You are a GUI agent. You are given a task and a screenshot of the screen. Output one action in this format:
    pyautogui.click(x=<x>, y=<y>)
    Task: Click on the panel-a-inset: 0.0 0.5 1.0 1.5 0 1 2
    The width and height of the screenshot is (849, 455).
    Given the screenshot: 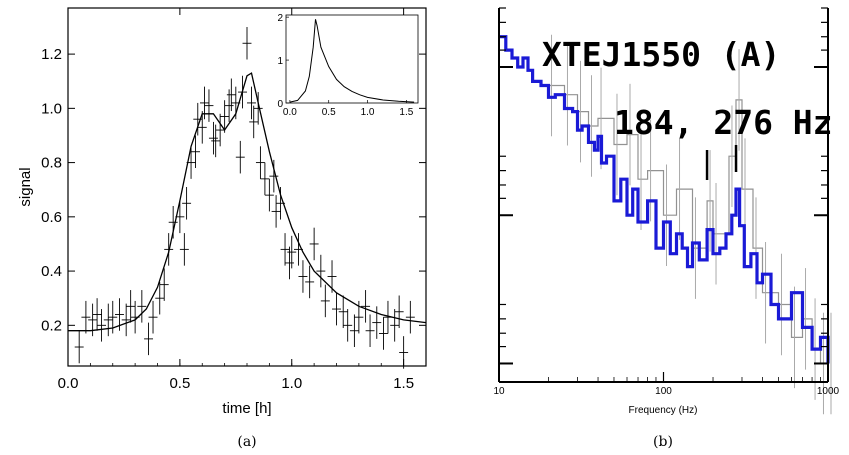 What is the action you would take?
    pyautogui.click(x=348, y=65)
    